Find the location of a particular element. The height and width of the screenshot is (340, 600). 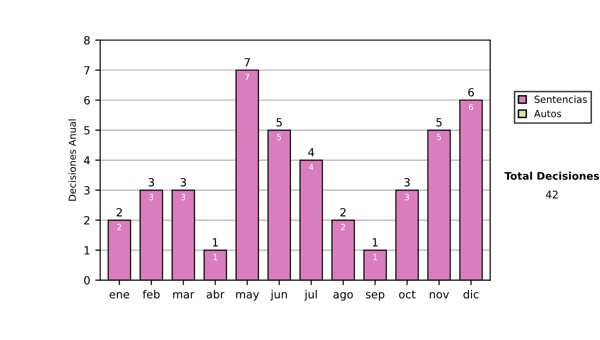

data-label: 6 is located at coordinates (471, 107).